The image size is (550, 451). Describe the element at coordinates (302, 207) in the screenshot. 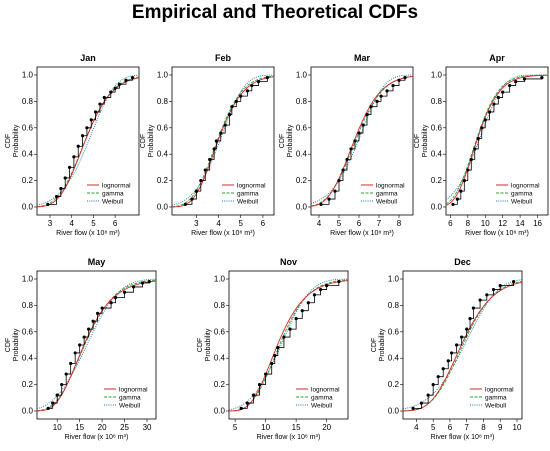

I see `y-tick-label: 0.0` at that location.